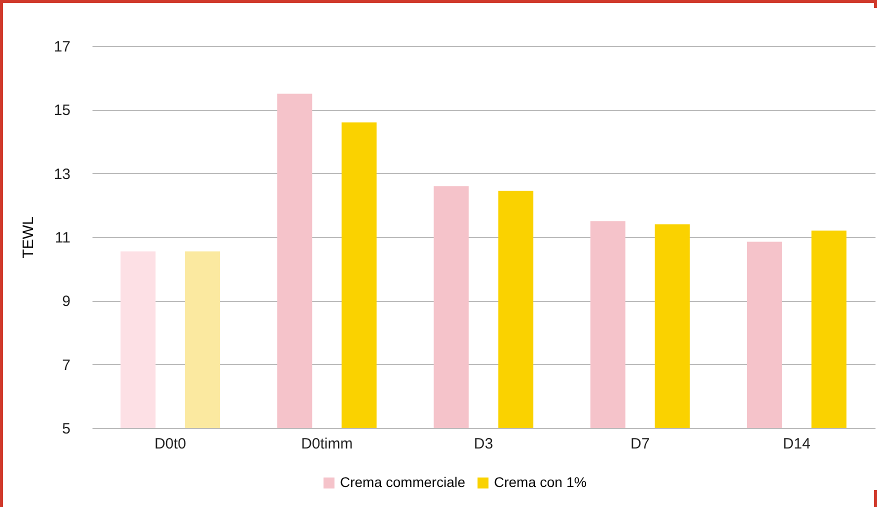 This screenshot has width=877, height=507. I want to click on x-tick-label: D0t0, so click(170, 444).